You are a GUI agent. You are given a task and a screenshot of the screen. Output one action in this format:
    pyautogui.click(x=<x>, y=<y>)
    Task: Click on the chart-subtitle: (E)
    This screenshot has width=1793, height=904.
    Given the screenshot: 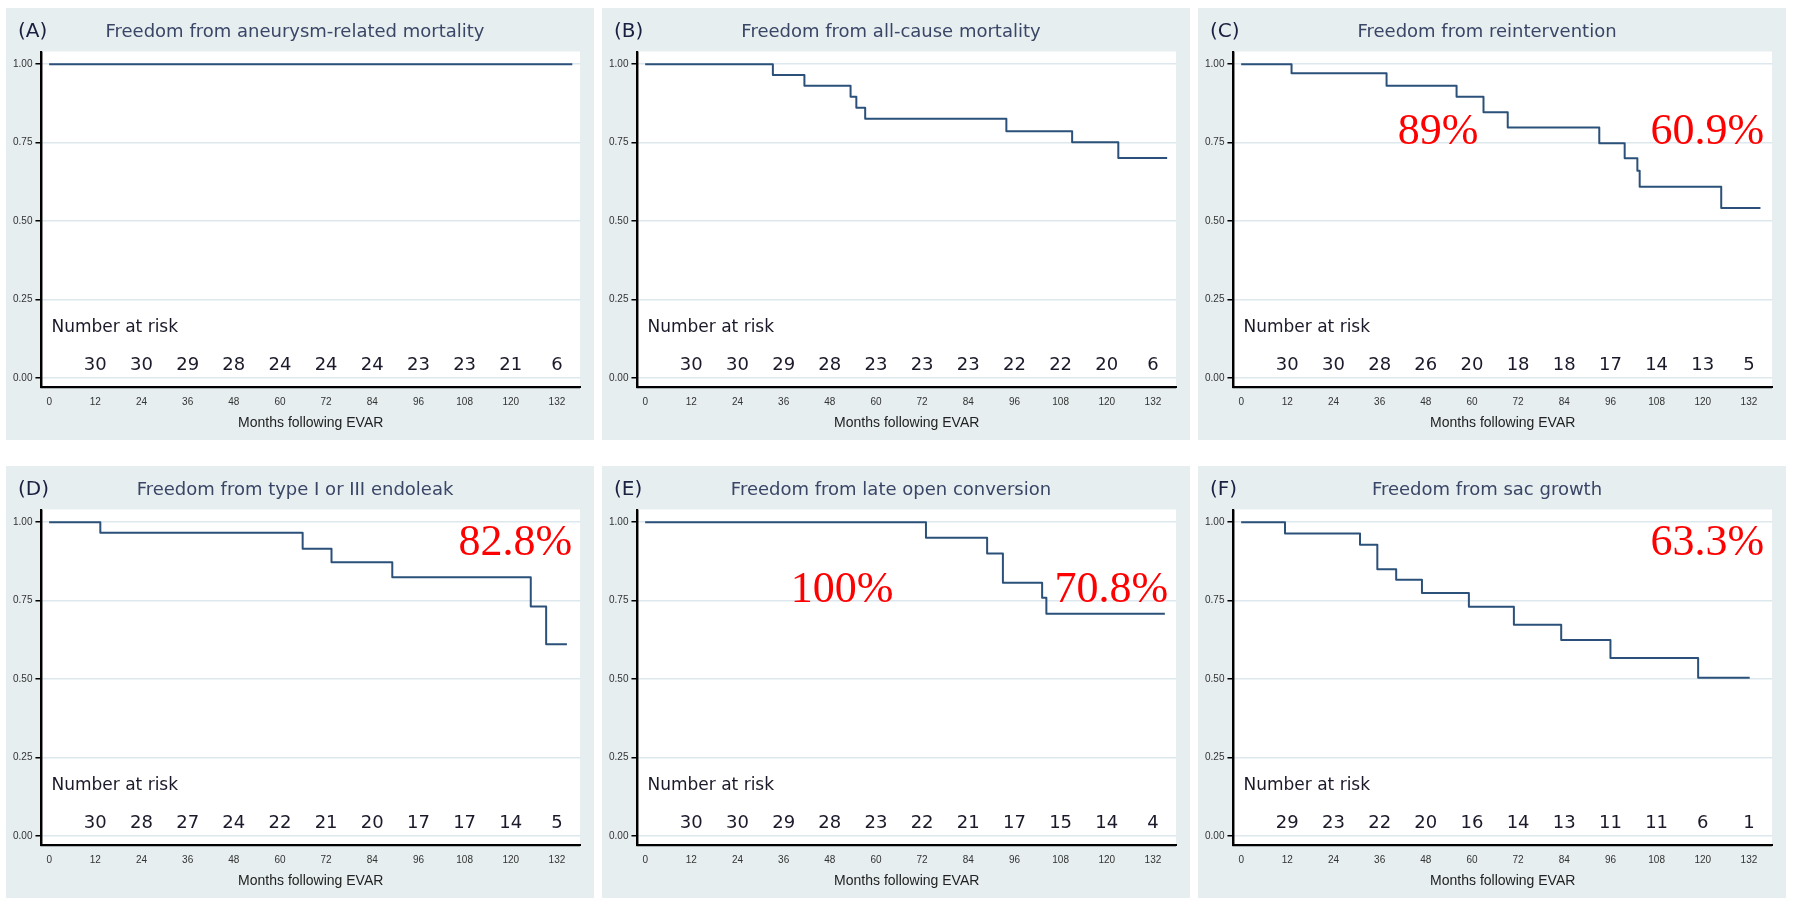 What is the action you would take?
    pyautogui.click(x=628, y=488)
    